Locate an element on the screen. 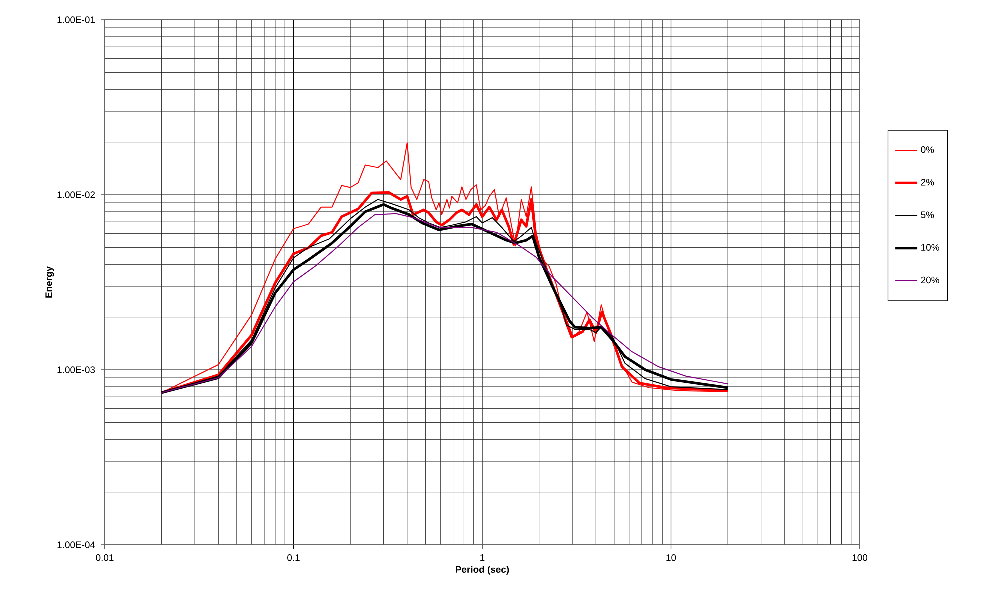 This screenshot has width=989, height=603. y-axis-title: Energy is located at coordinates (50, 282).